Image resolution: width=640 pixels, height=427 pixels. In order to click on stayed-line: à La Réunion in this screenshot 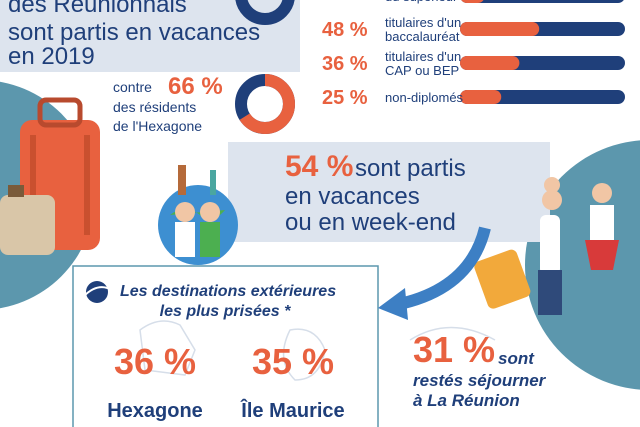, I will do `click(466, 400)`.